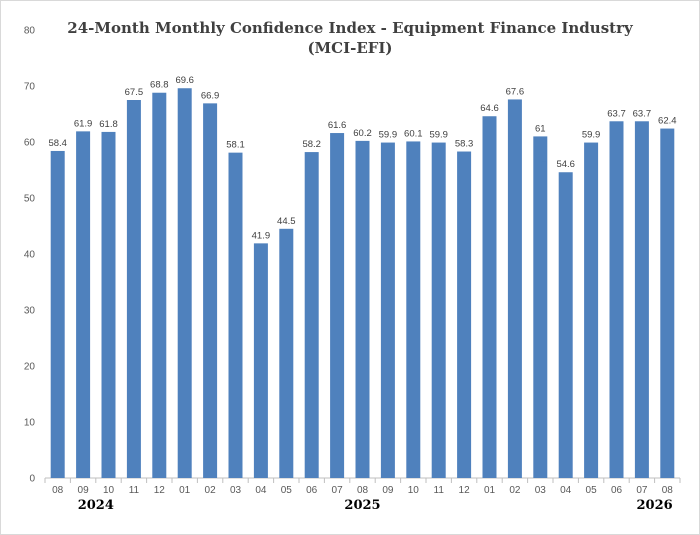 The image size is (700, 535). Describe the element at coordinates (30, 311) in the screenshot. I see `y-tick-label: 30` at that location.